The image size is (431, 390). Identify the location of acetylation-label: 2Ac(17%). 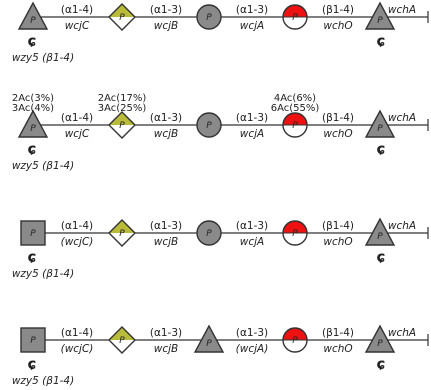
(122, 98).